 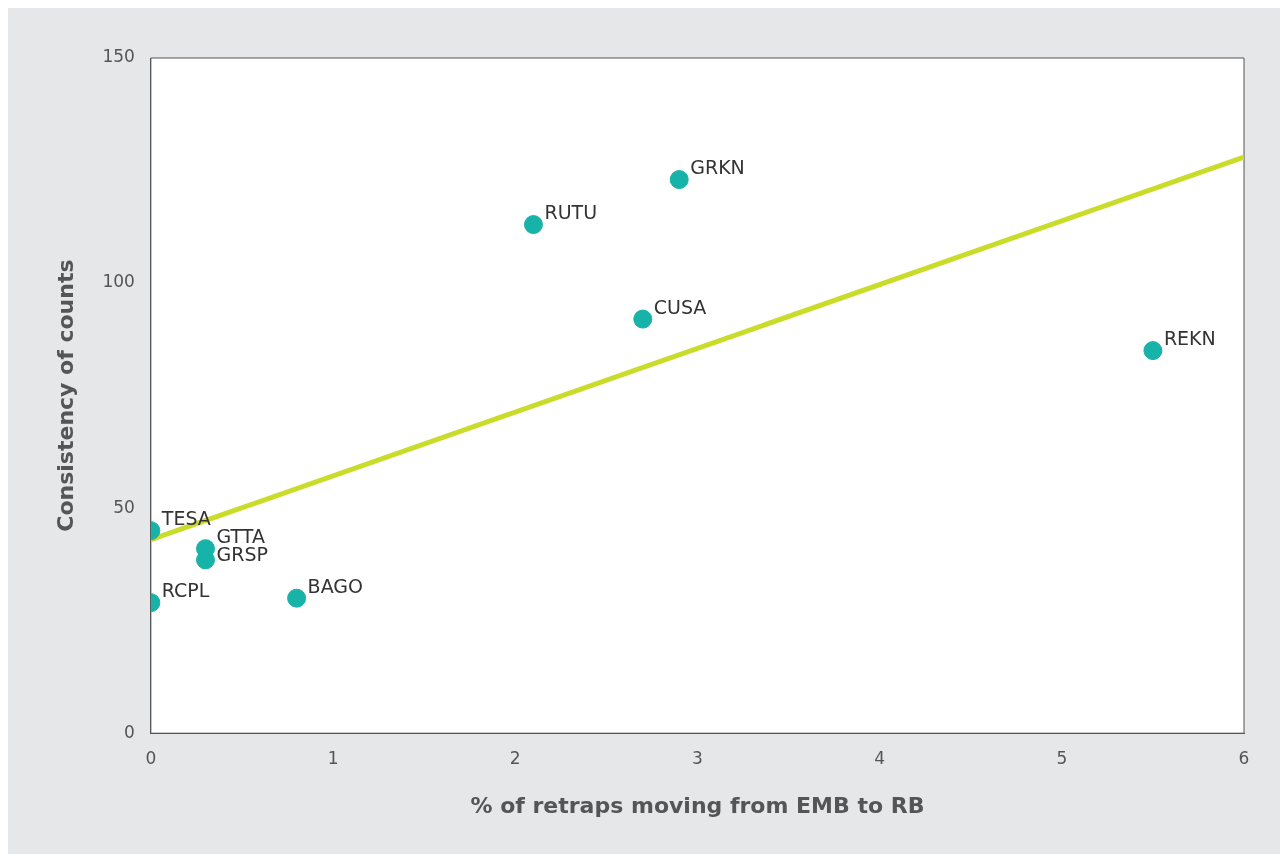 What do you see at coordinates (185, 518) in the screenshot?
I see `annotation: TESA` at bounding box center [185, 518].